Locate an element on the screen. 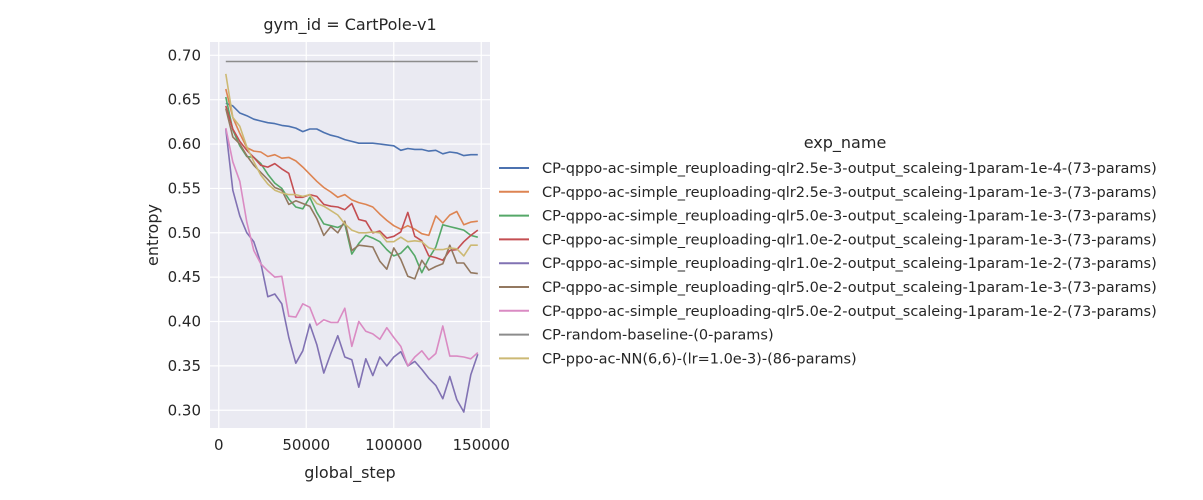  chart-title: gym_id = CartPole-v1 is located at coordinates (349, 25).